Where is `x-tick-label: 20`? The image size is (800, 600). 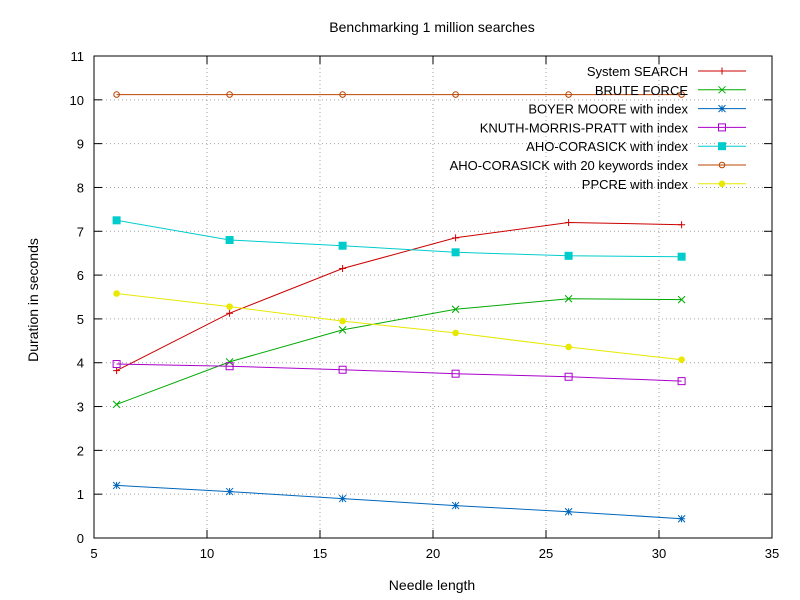 x-tick-label: 20 is located at coordinates (433, 553).